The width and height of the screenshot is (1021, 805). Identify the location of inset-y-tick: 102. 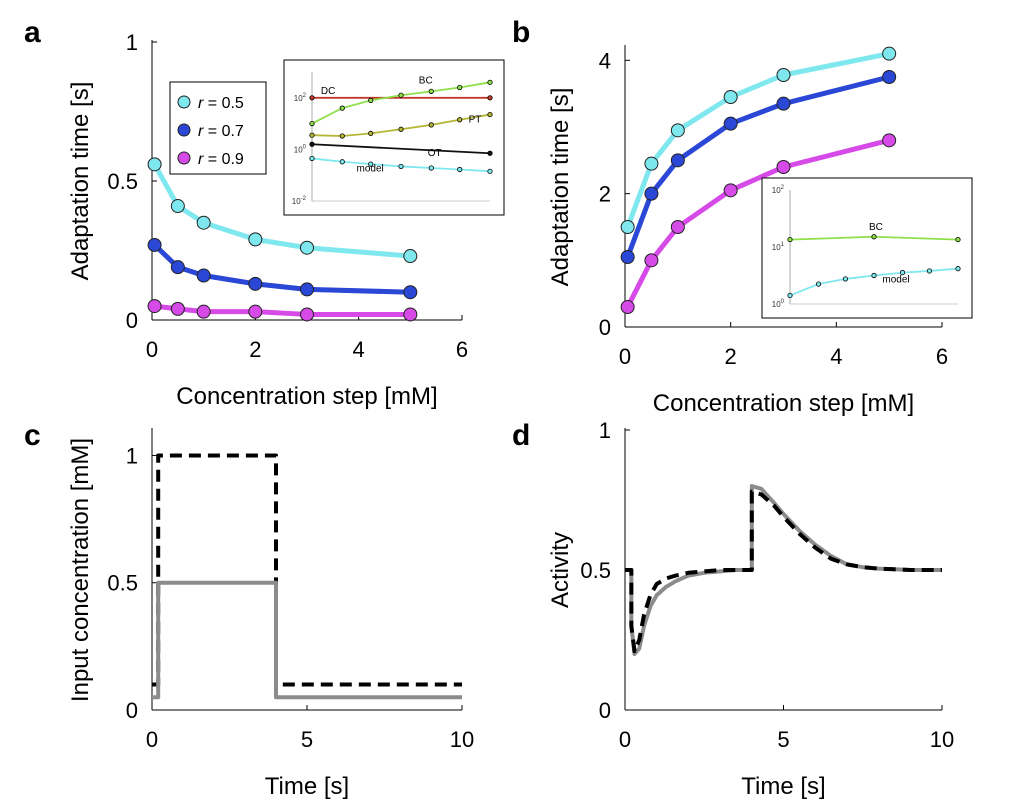
(778, 190).